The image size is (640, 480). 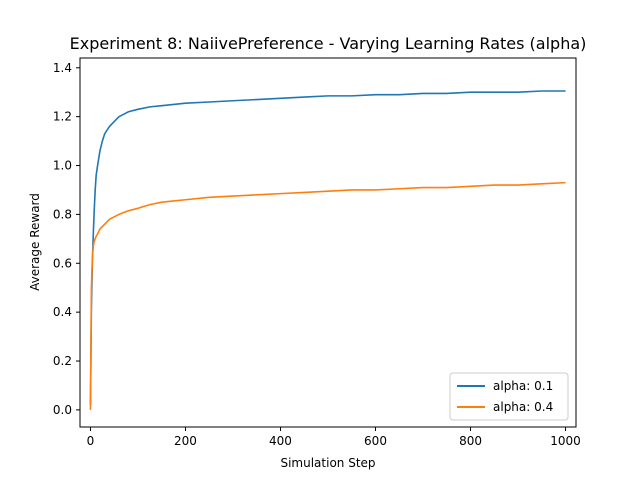 I want to click on x-tick-label: 800, so click(x=470, y=441).